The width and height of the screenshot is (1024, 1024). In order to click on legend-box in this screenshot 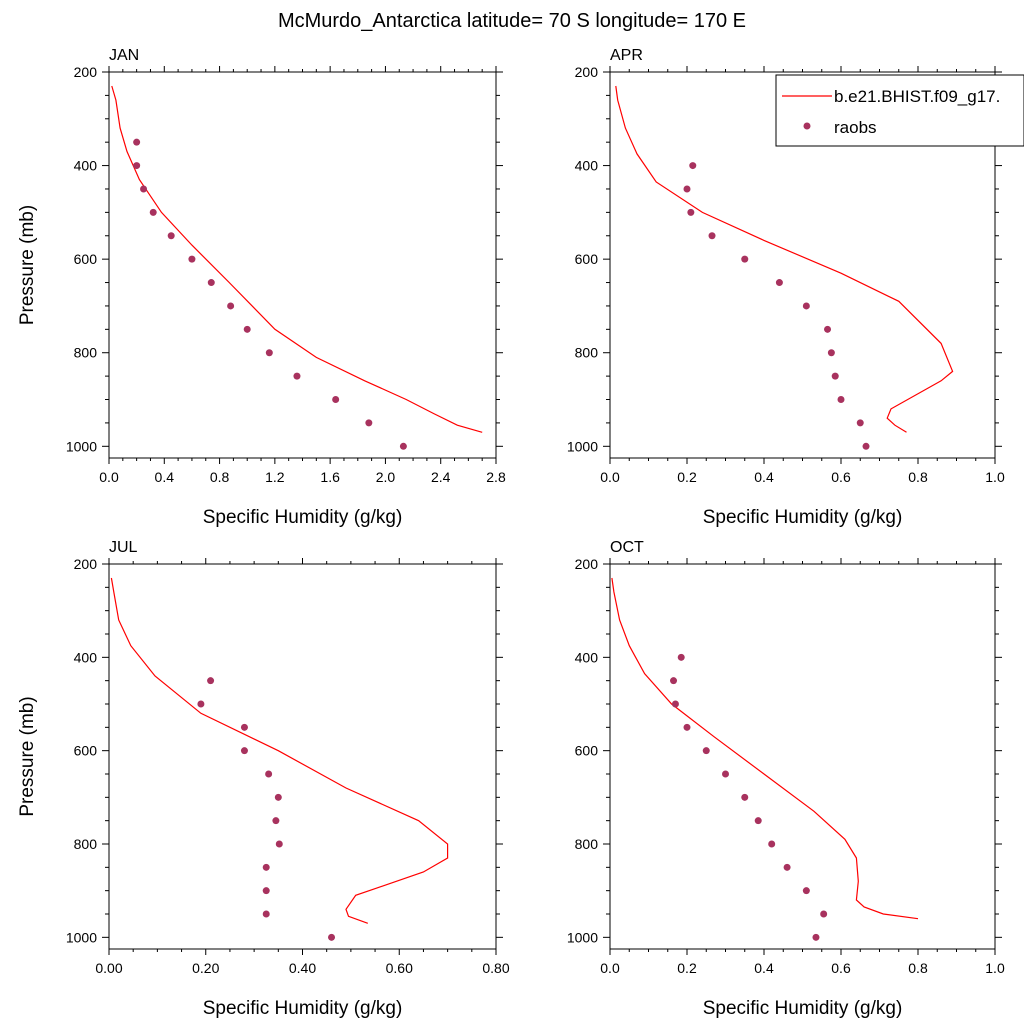, I will do `click(899, 110)`.